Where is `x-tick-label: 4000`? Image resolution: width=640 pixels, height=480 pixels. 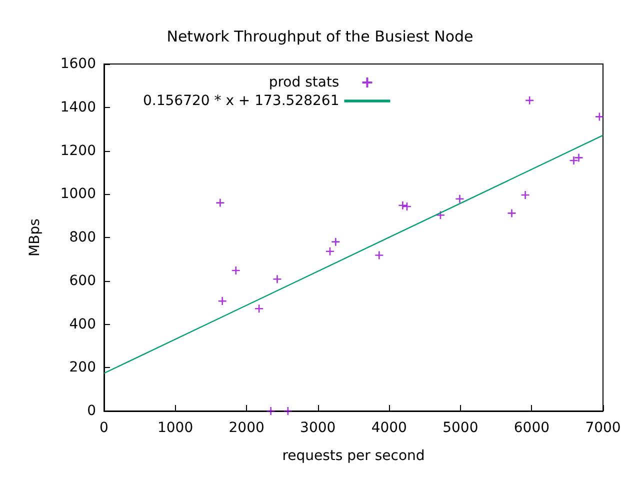 x-tick-label: 4000 is located at coordinates (389, 428).